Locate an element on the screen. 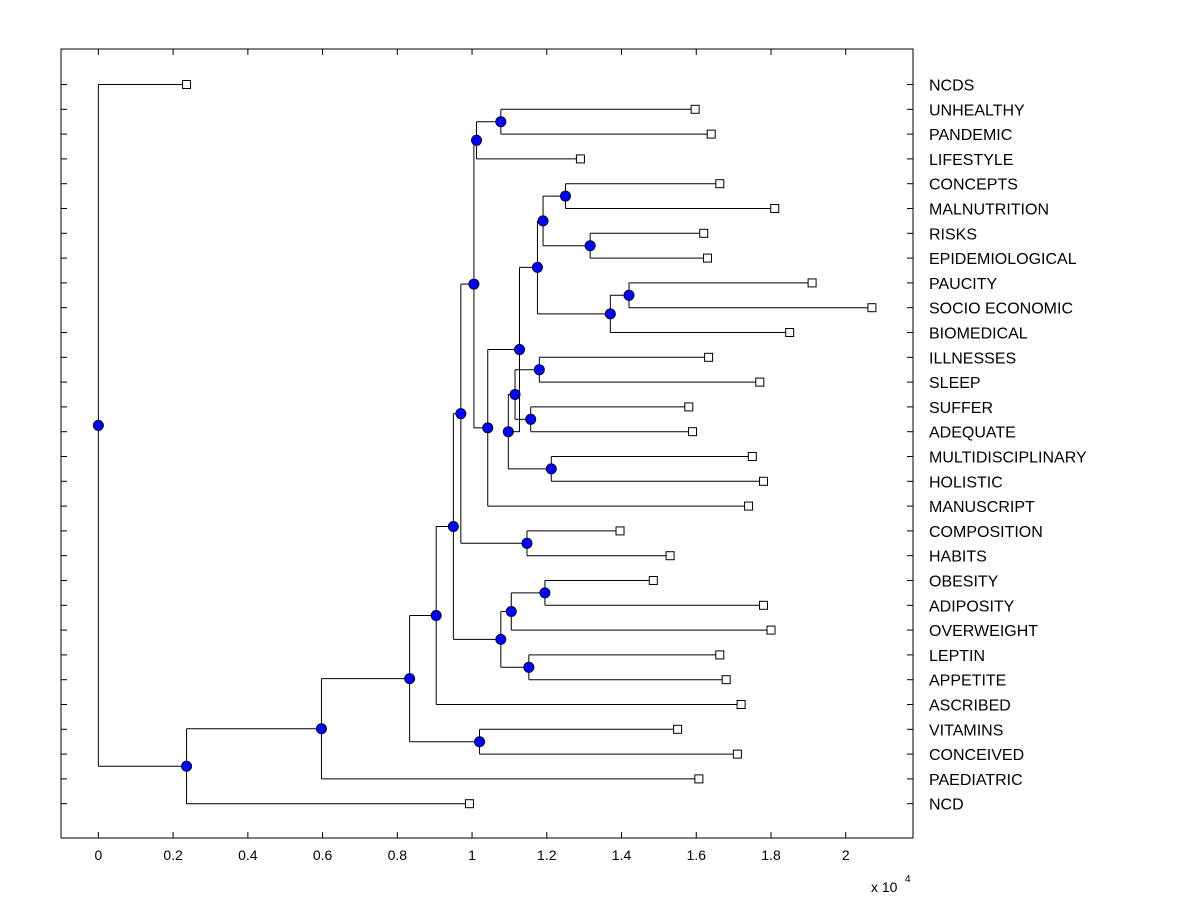  x-tick-label: 0.4 is located at coordinates (248, 855).